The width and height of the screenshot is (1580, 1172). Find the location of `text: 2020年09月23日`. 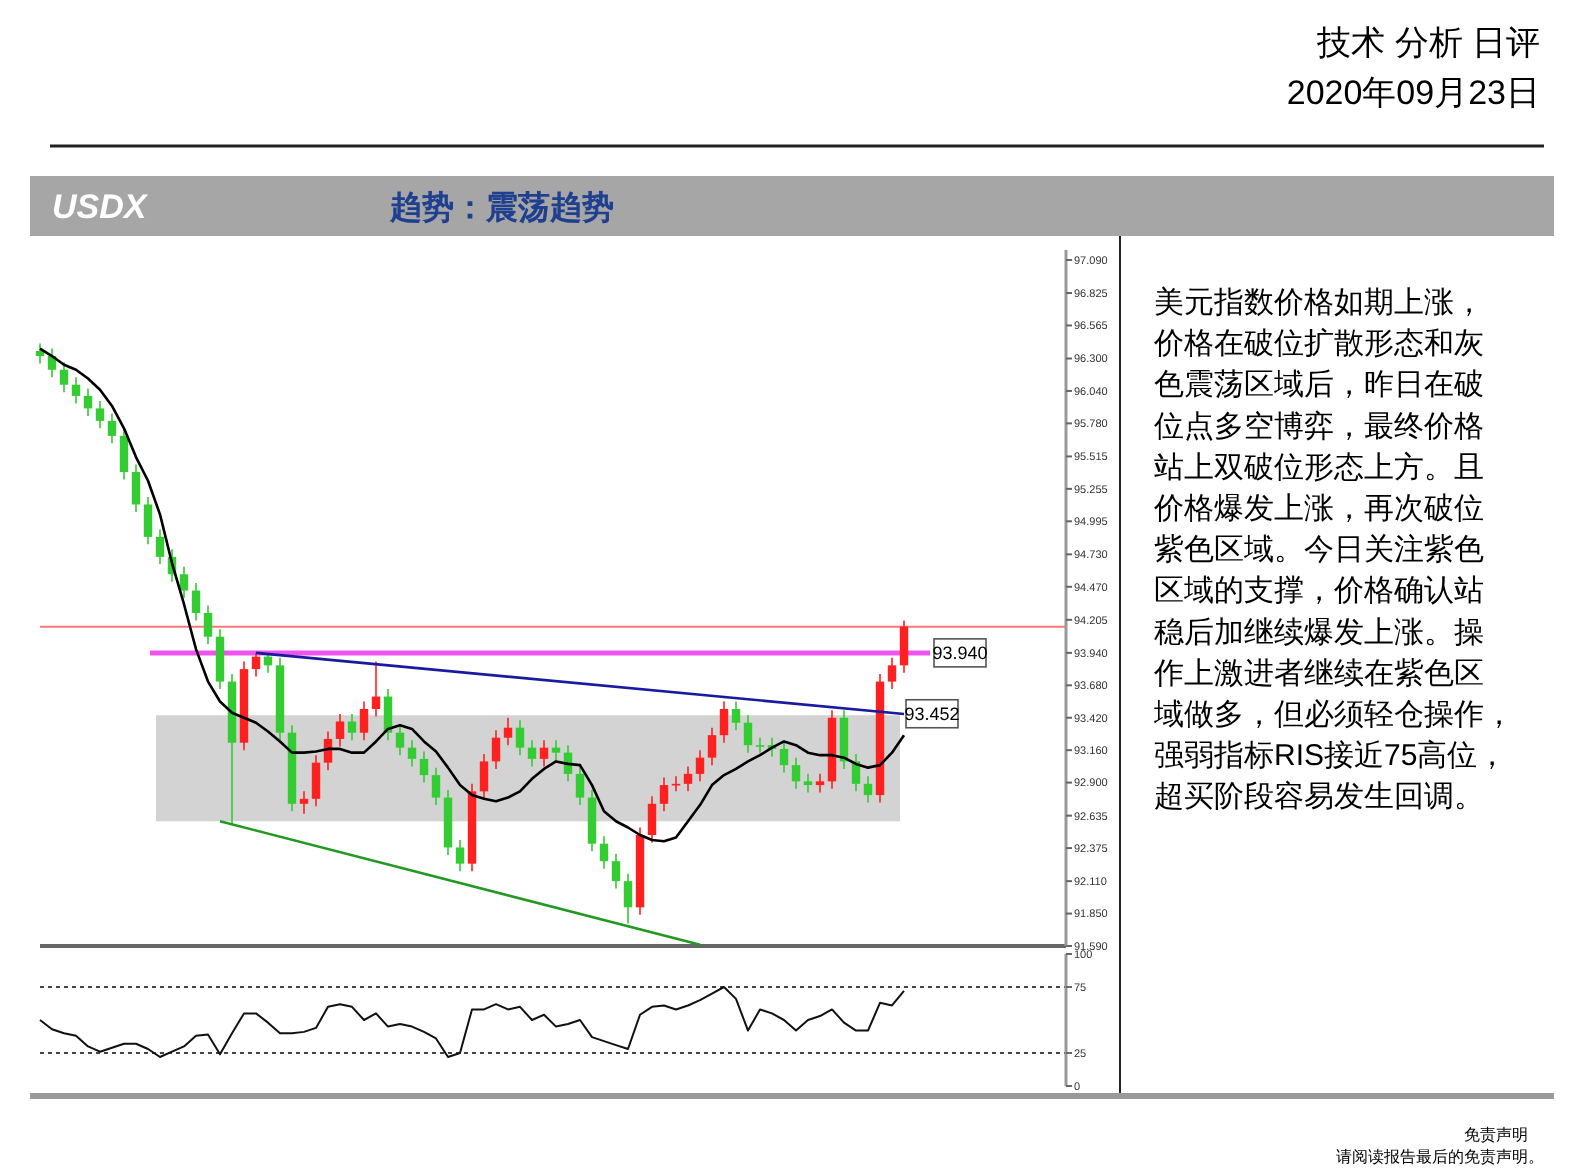

text: 2020年09月23日 is located at coordinates (1413, 93).